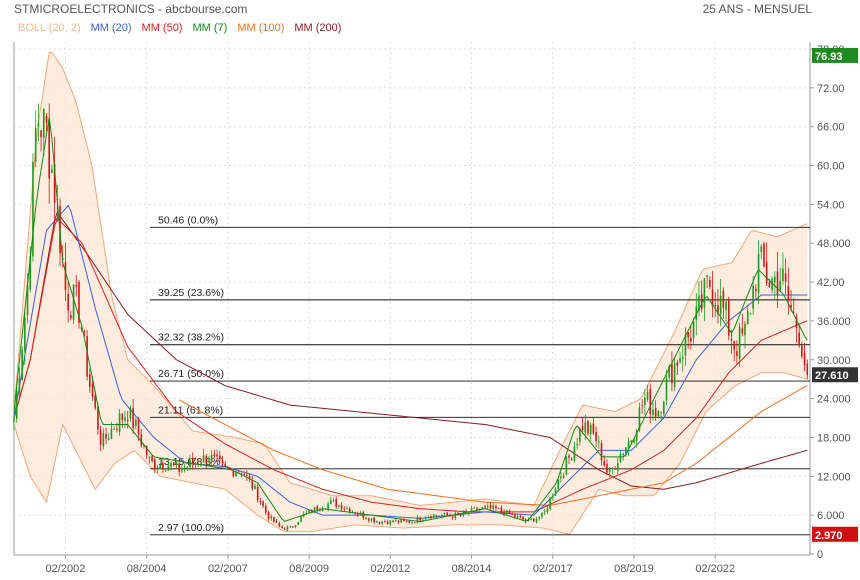 The image size is (860, 580). Describe the element at coordinates (831, 128) in the screenshot. I see `y-tick-label: 66.00` at that location.